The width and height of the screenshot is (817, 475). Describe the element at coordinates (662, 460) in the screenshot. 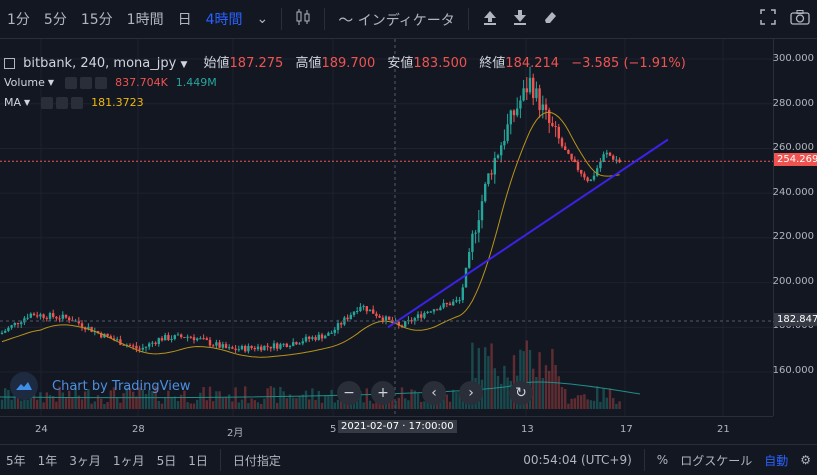

I see `percent-toggle: %` at that location.